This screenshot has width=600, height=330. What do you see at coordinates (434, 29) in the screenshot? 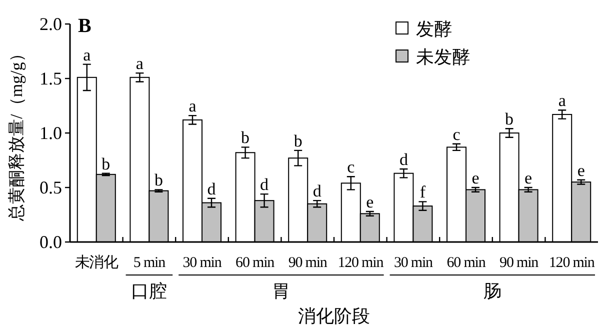
I see `legend-label: 发酵` at bounding box center [434, 29].